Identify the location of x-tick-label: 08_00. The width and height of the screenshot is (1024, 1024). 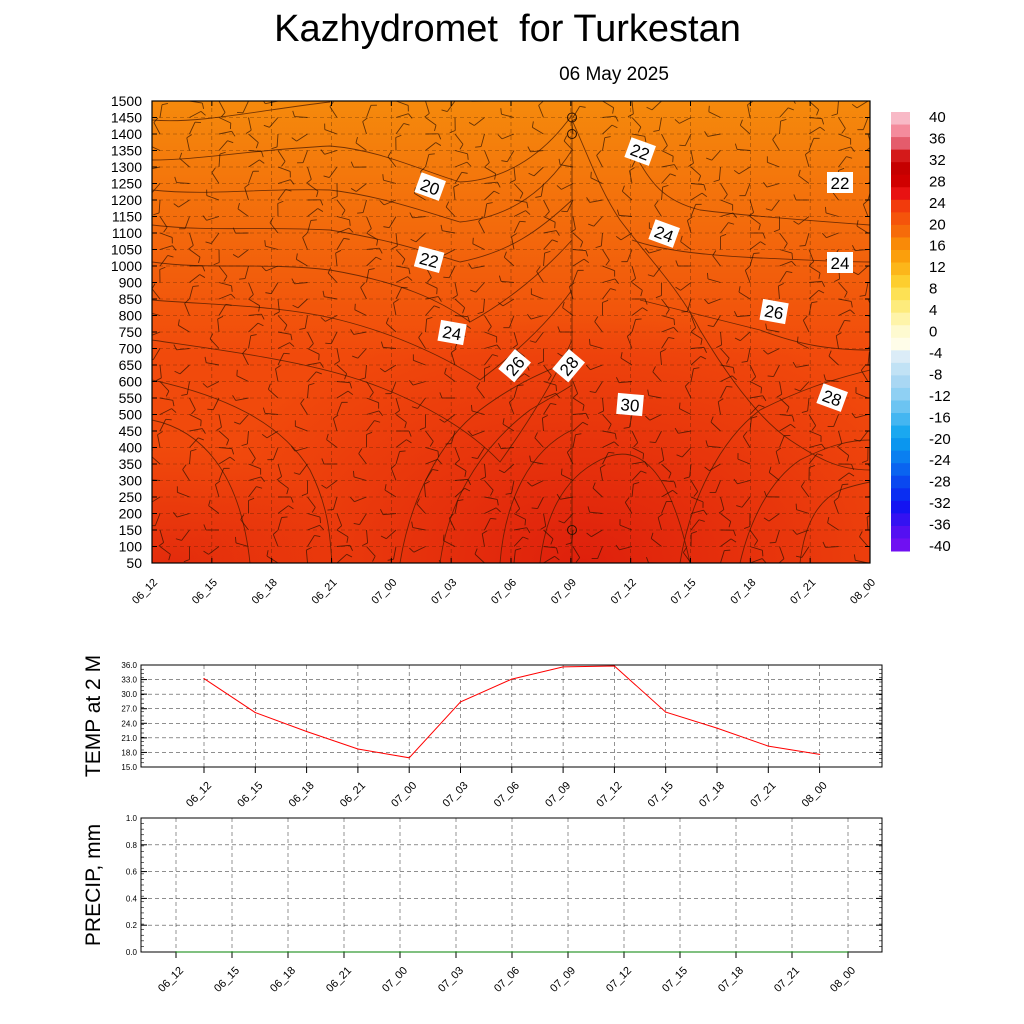
(815, 795).